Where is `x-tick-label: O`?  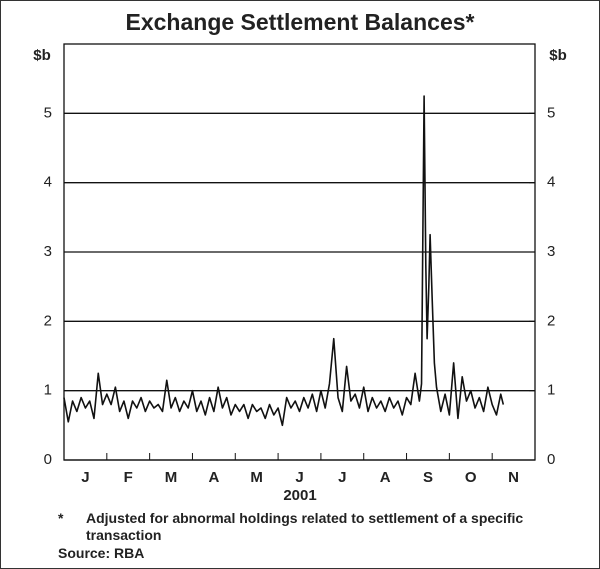
x-tick-label: O is located at coordinates (471, 477).